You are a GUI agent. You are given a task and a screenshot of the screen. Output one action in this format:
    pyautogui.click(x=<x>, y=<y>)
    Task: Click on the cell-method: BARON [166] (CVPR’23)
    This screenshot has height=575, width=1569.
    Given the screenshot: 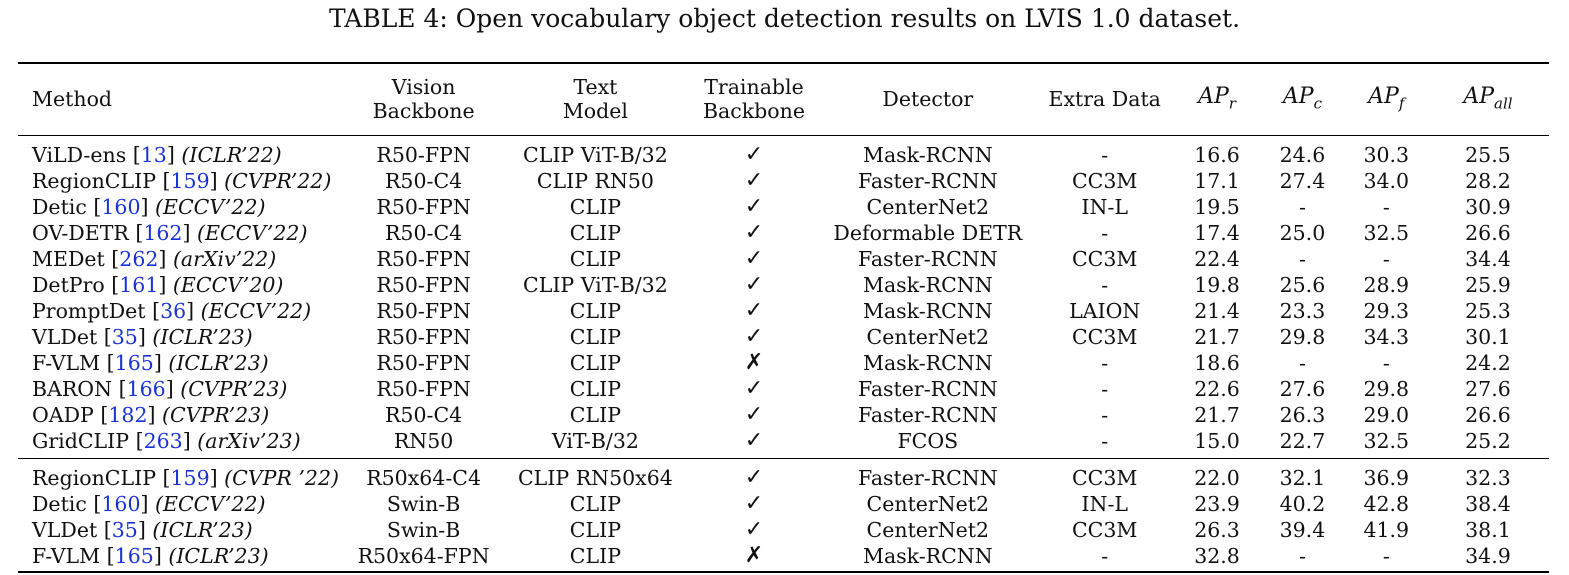 What is the action you would take?
    pyautogui.click(x=160, y=388)
    